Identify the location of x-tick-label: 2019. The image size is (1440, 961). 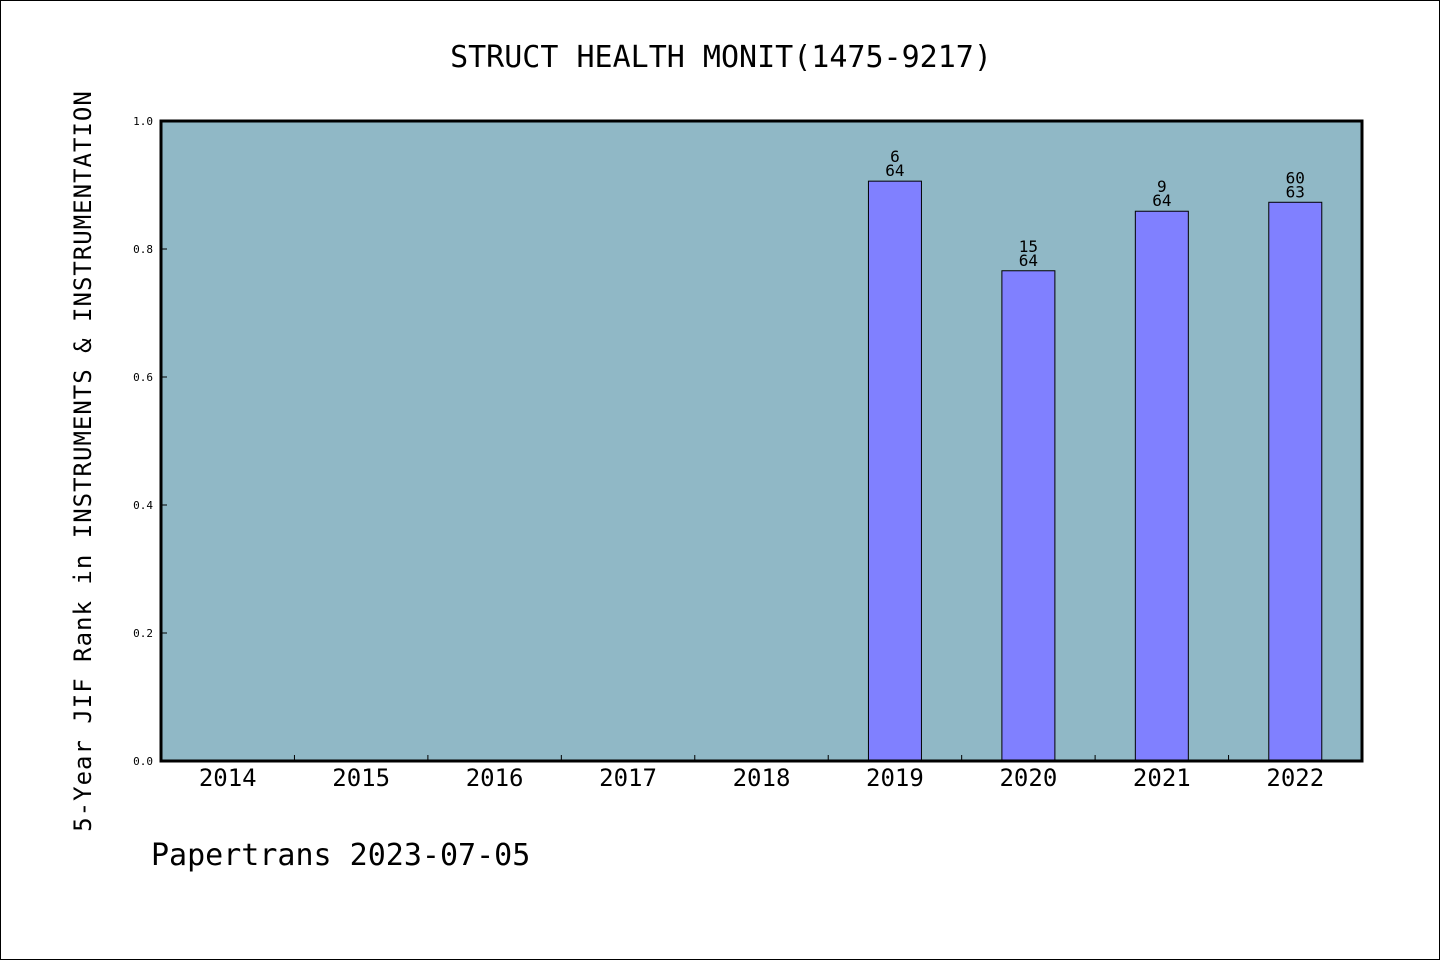
(895, 778).